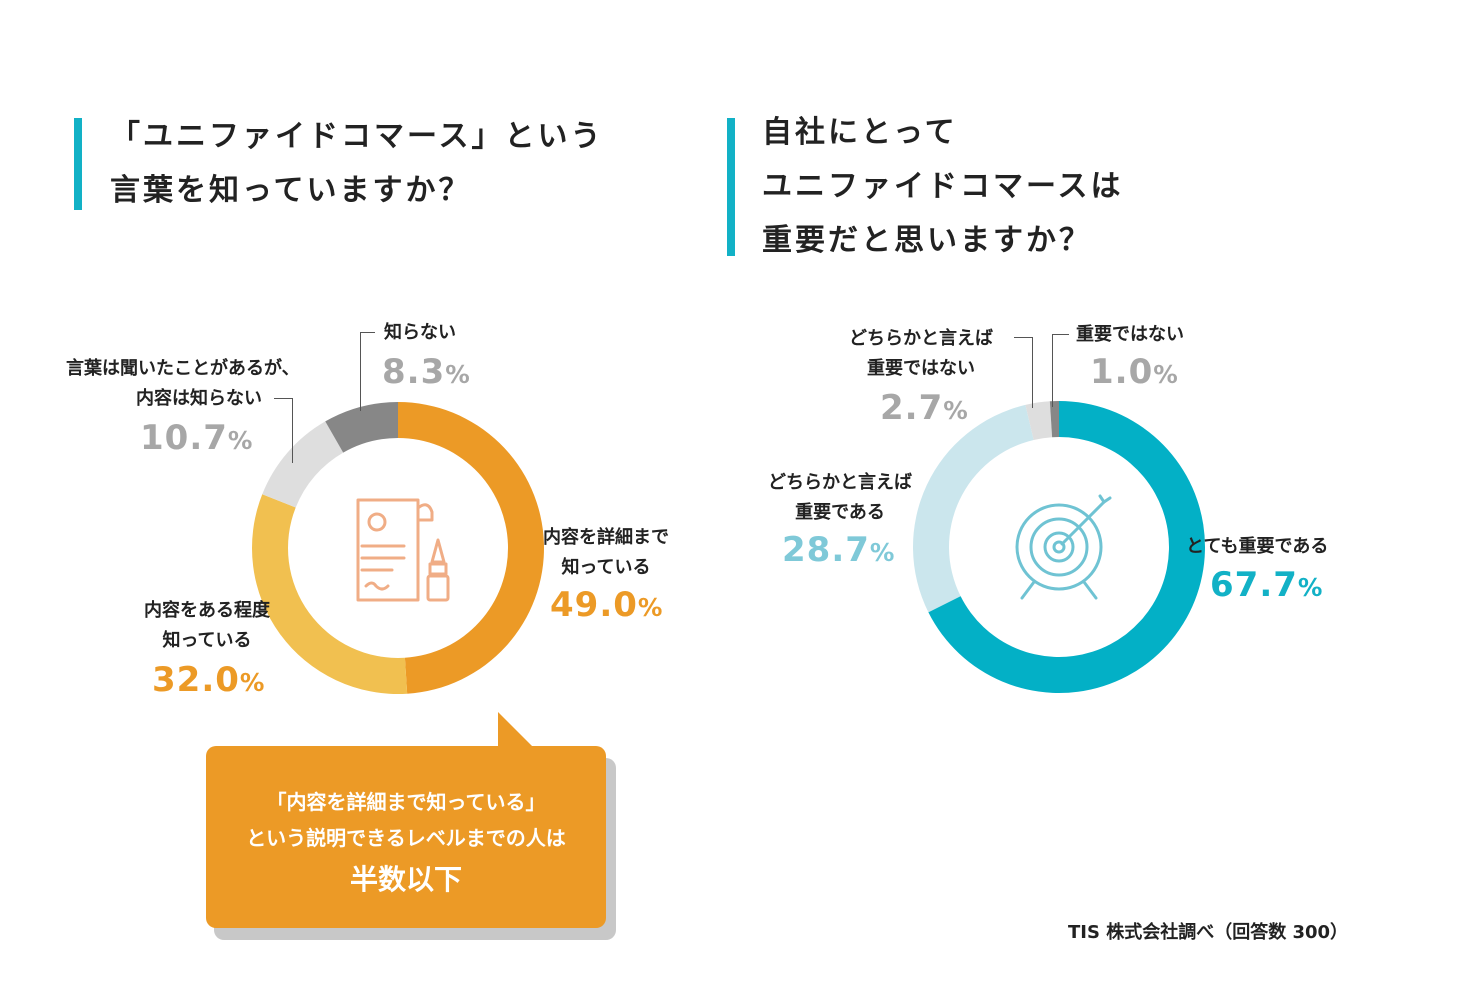  Describe the element at coordinates (606, 553) in the screenshot. I see `q1-label-detail: 内容を詳細まで 知っている` at that location.